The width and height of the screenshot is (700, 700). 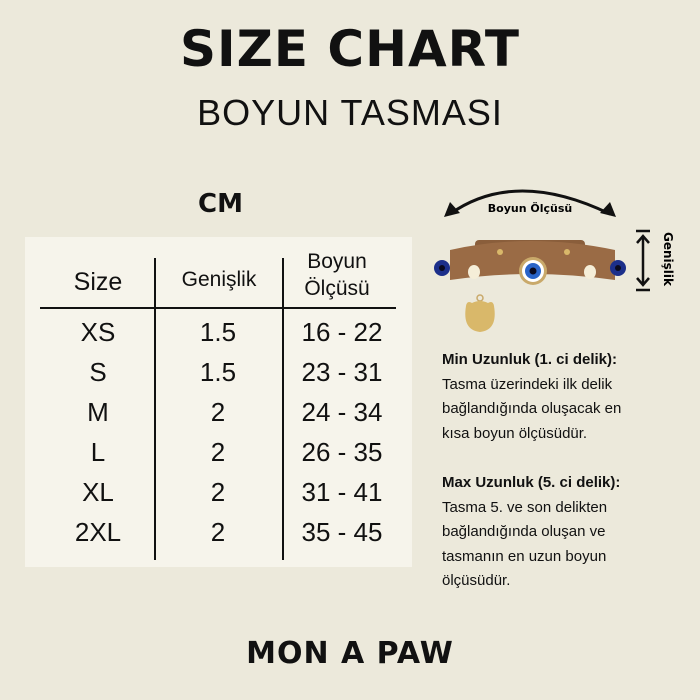 I want to click on max-length-line: tasmanın en uzun boyun, so click(x=524, y=556).